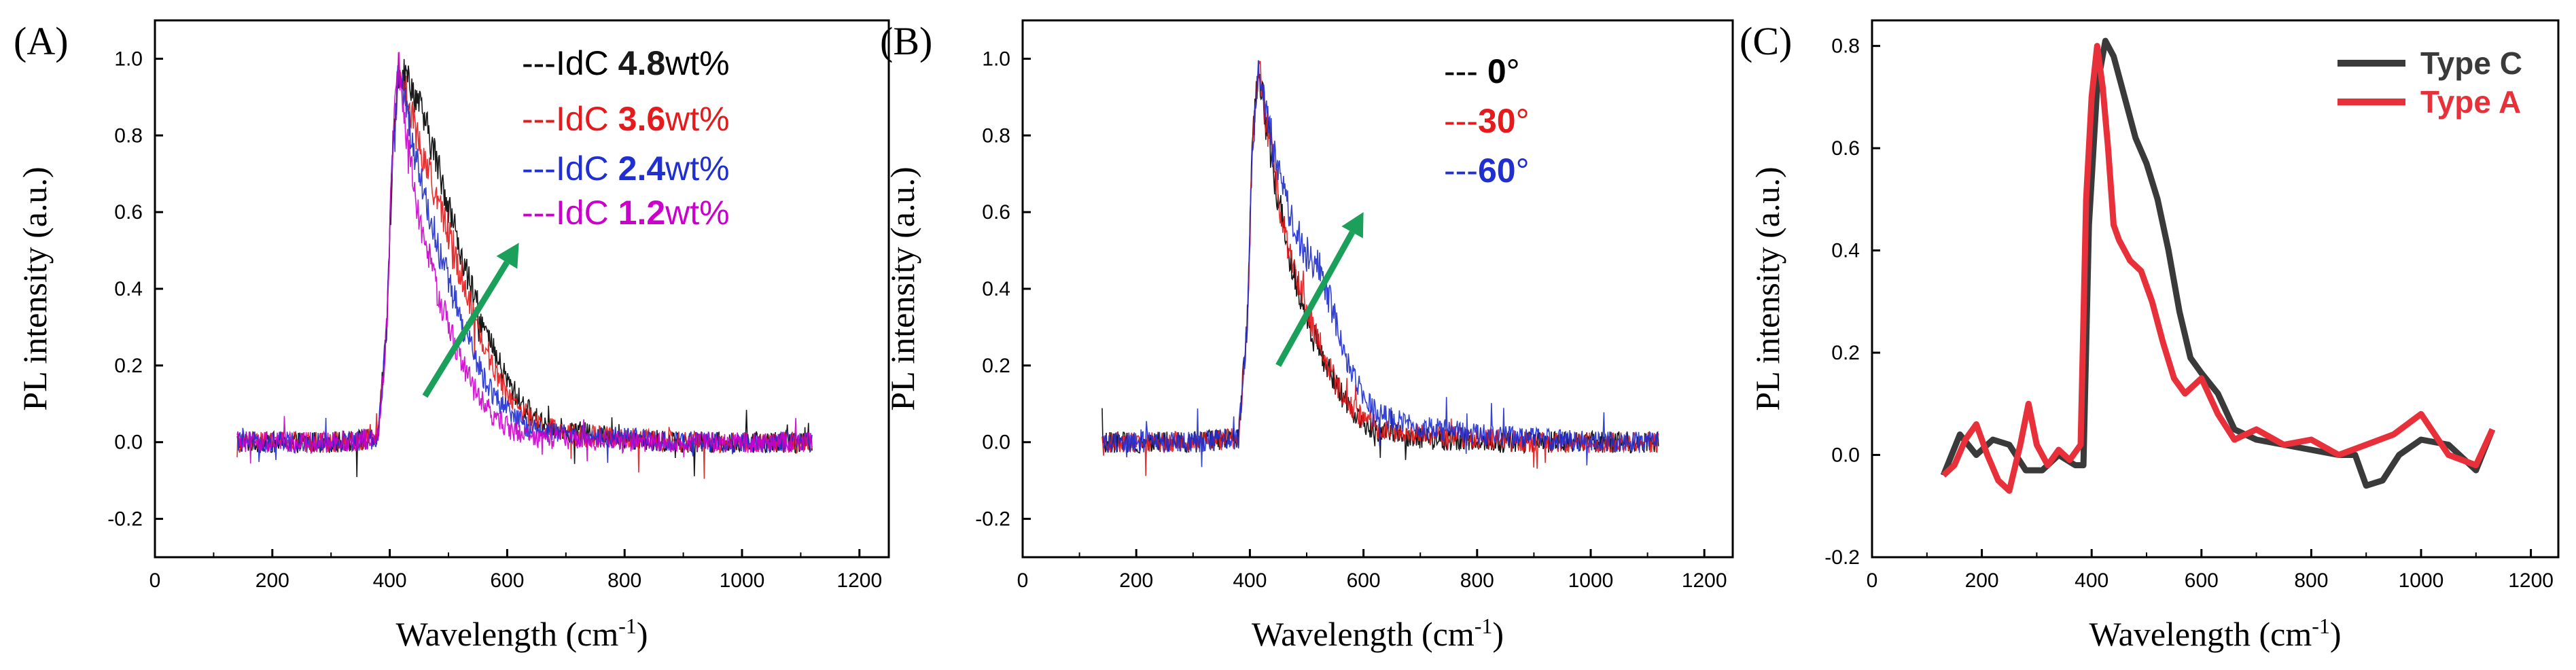 This screenshot has height=670, width=2576. I want to click on panel-c-legend: Type C Type A, so click(2429, 83).